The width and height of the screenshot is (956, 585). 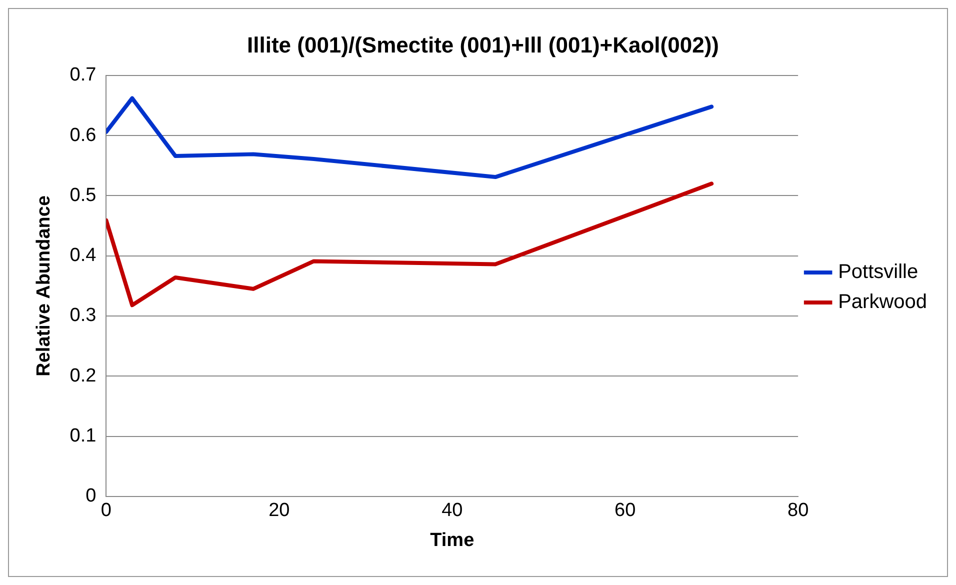 I want to click on x-tick-label: 40, so click(x=452, y=511).